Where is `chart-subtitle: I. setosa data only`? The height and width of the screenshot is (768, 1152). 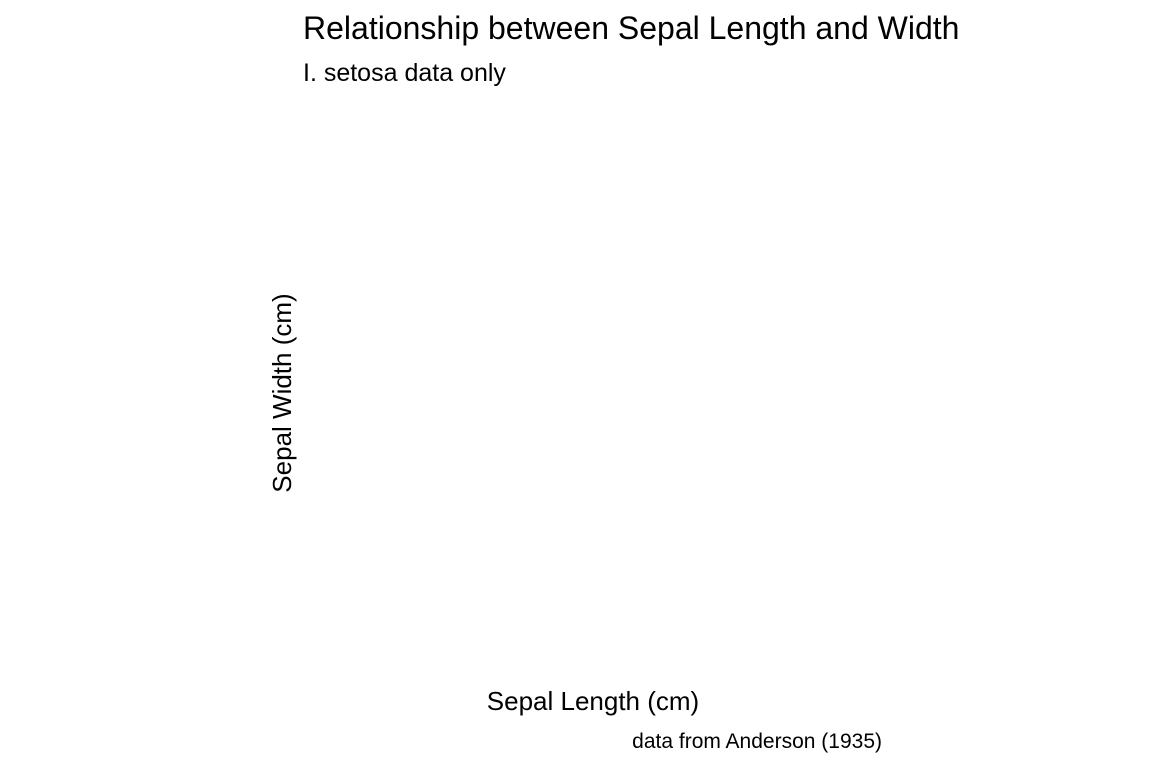 chart-subtitle: I. setosa data only is located at coordinates (404, 73).